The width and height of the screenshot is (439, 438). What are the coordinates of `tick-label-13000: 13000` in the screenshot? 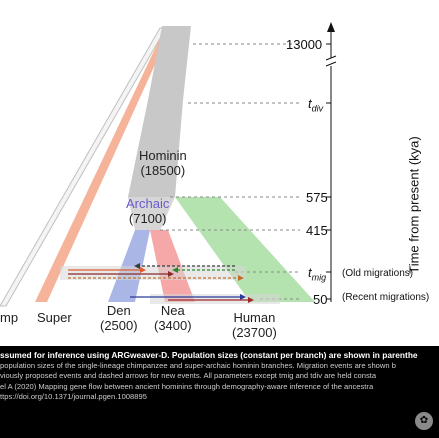 It's located at (304, 44).